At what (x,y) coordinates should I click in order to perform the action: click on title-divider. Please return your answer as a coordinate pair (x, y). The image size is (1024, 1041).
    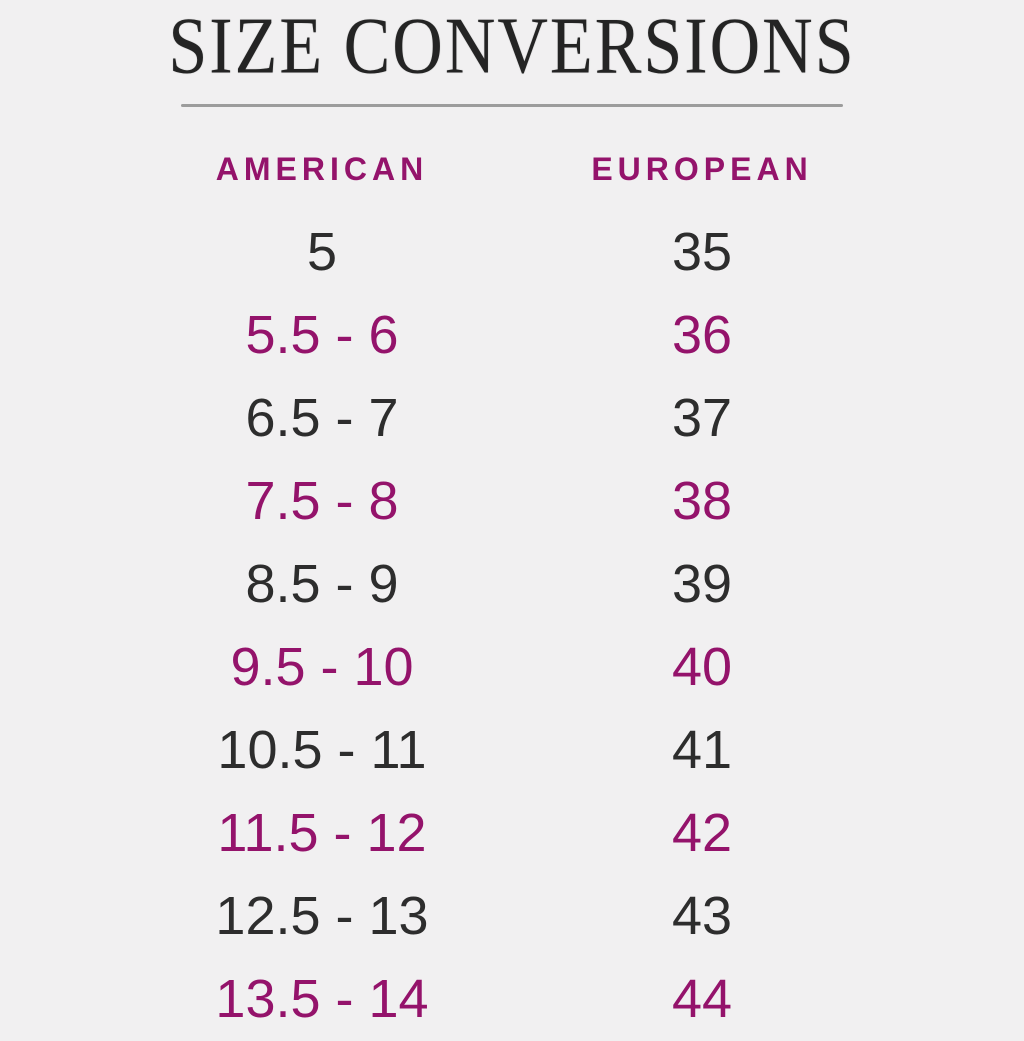
    Looking at the image, I should click on (512, 105).